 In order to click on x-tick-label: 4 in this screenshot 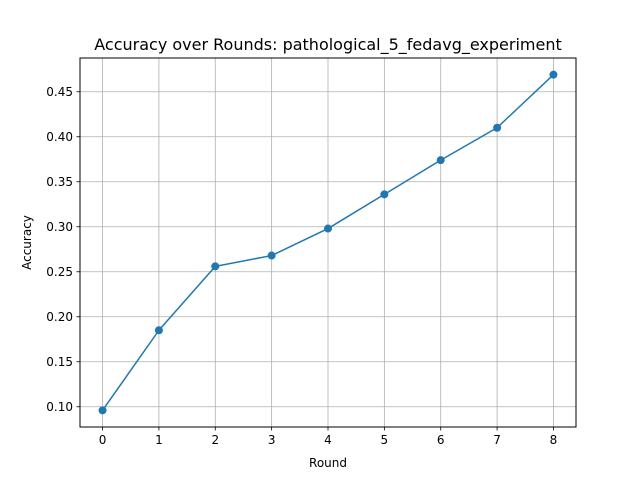, I will do `click(328, 440)`.